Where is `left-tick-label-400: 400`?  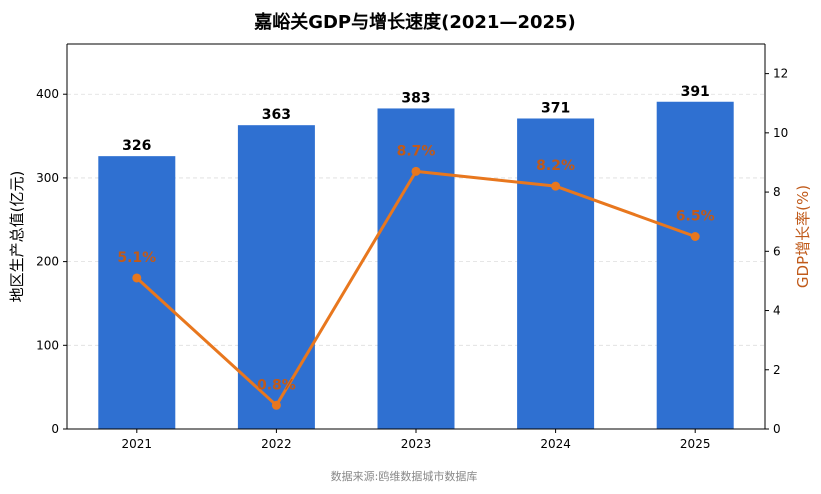 left-tick-label-400: 400 is located at coordinates (47, 94).